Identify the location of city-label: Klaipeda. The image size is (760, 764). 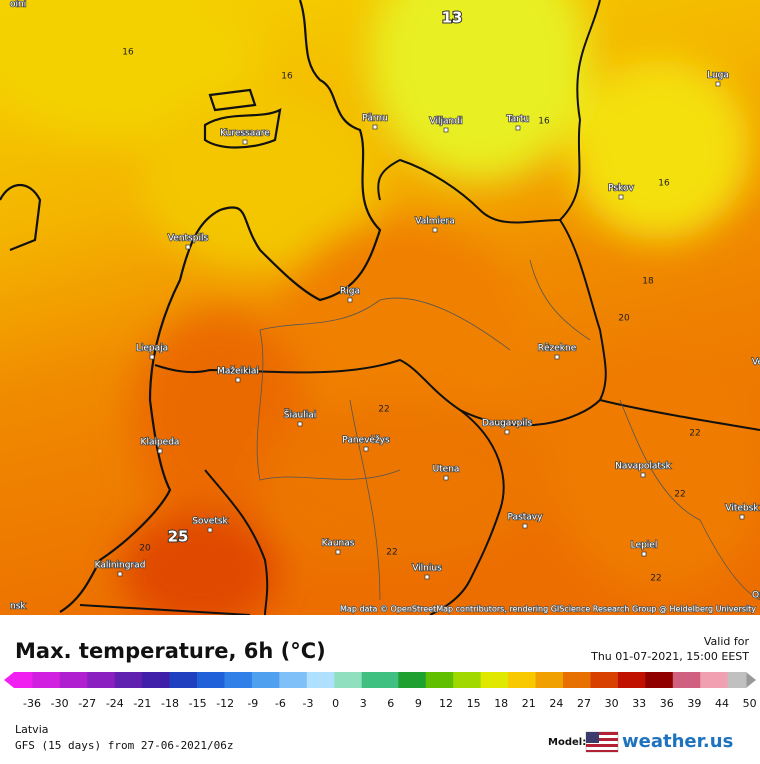
(160, 443).